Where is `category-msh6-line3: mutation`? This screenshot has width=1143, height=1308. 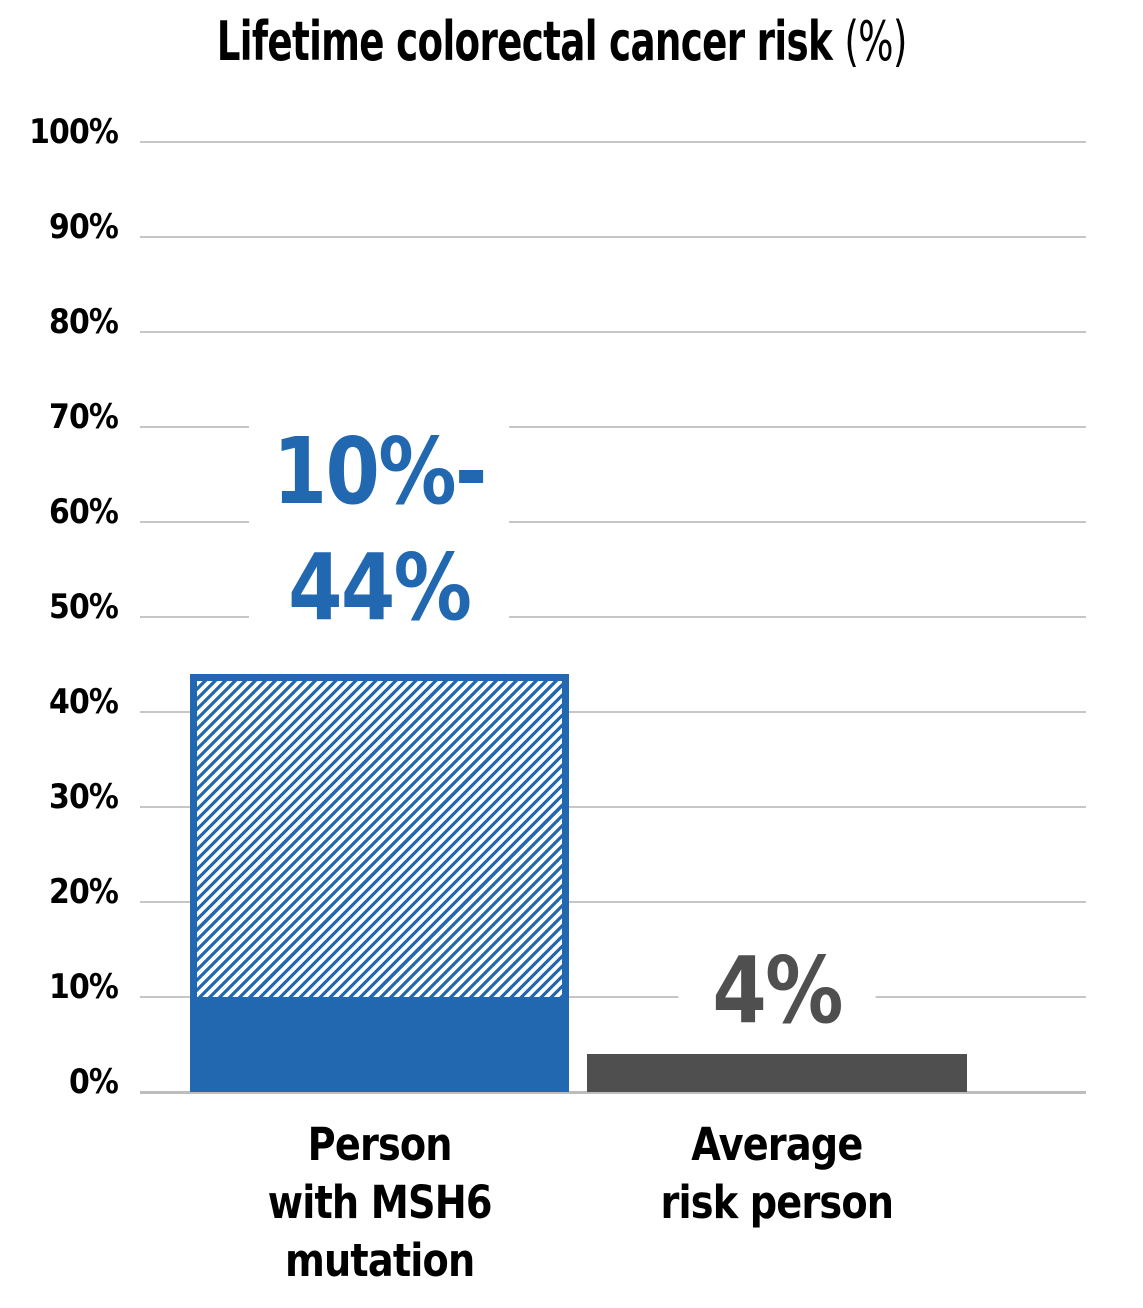
category-msh6-line3: mutation is located at coordinates (379, 1260).